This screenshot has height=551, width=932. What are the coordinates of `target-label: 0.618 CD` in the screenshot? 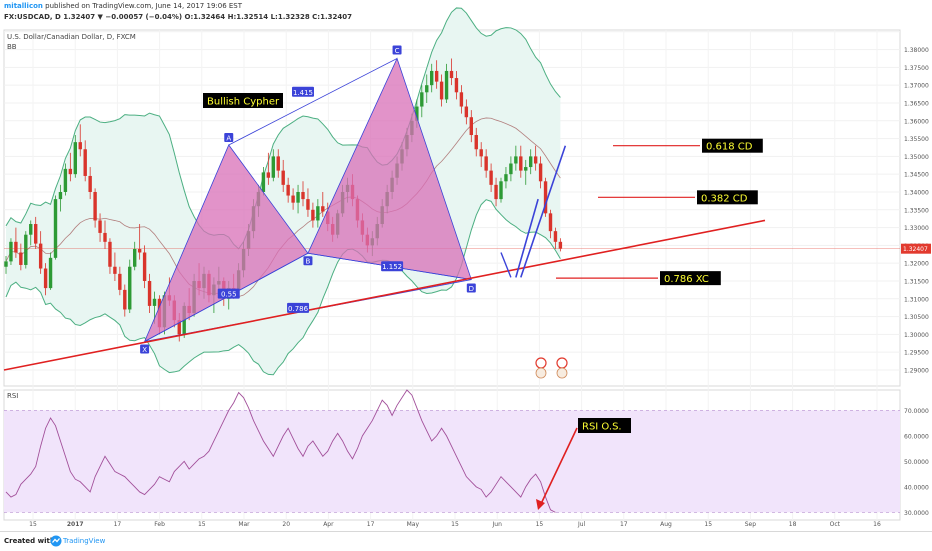 It's located at (729, 147).